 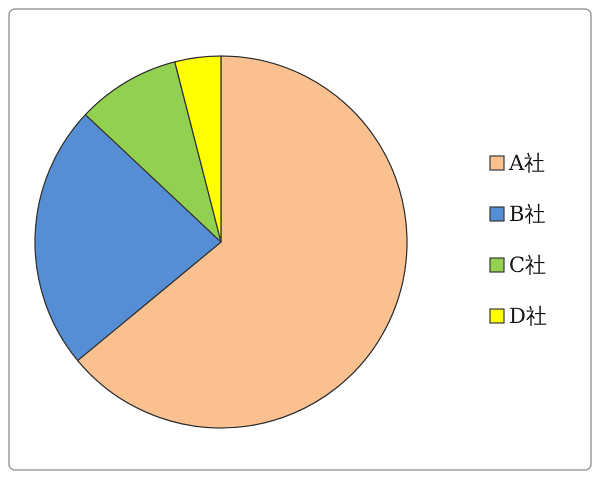 I want to click on legend-label: C社, so click(x=527, y=265).